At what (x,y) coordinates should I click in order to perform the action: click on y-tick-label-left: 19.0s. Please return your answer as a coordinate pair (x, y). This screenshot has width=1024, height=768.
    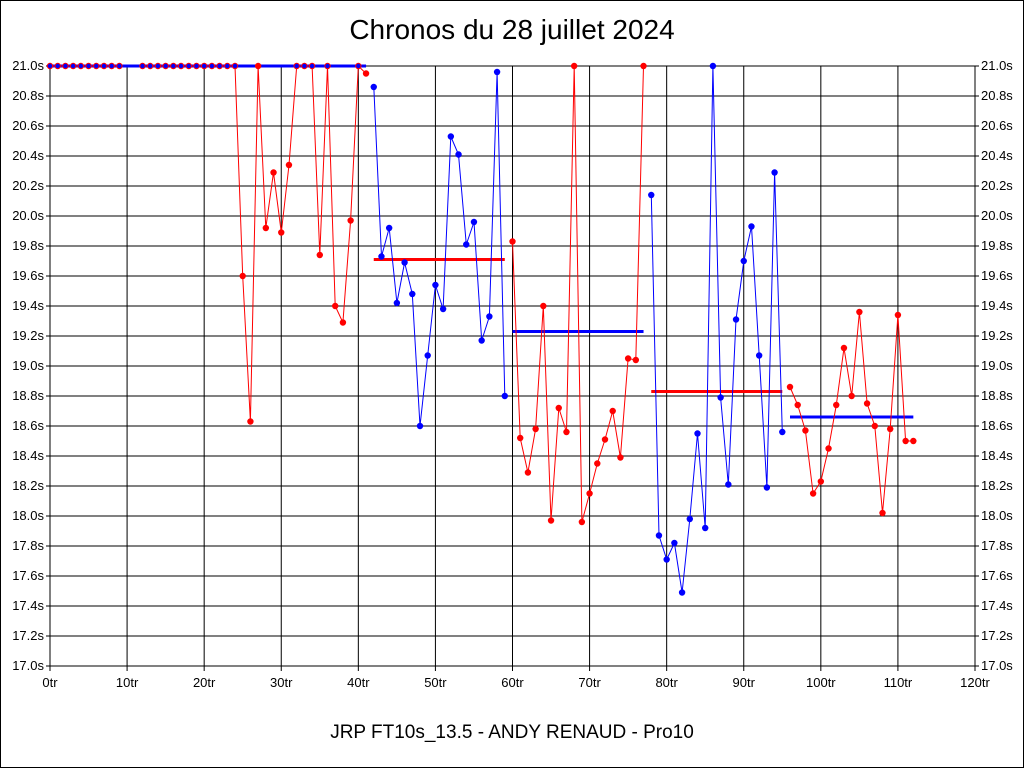
    Looking at the image, I should click on (28, 365).